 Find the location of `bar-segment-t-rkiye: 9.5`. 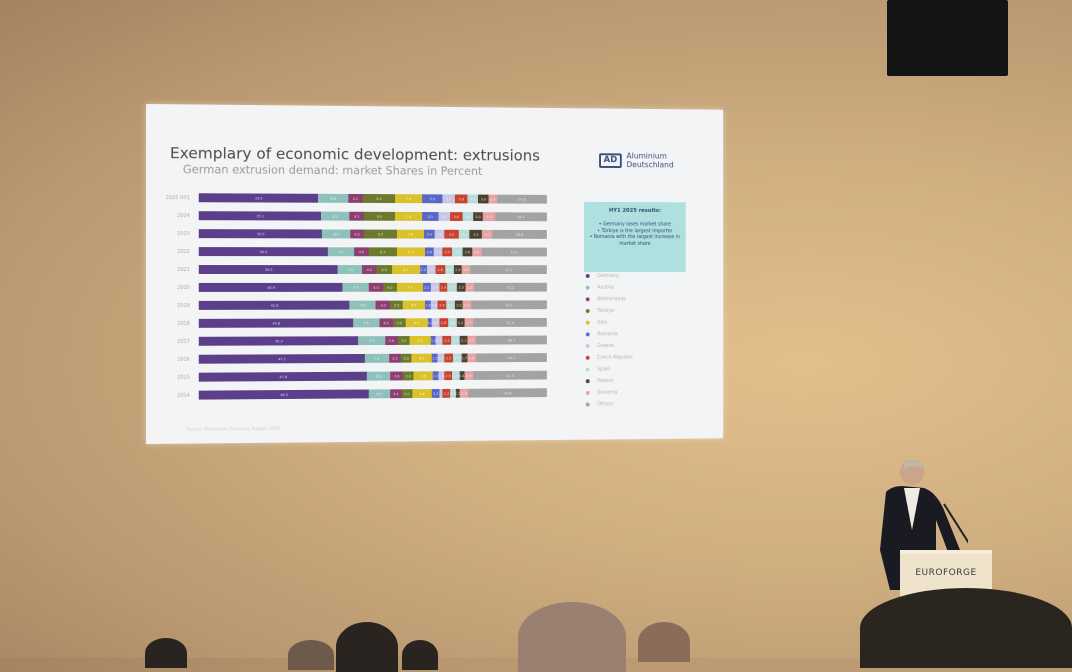

bar-segment-t-rkiye: 9.5 is located at coordinates (380, 234).